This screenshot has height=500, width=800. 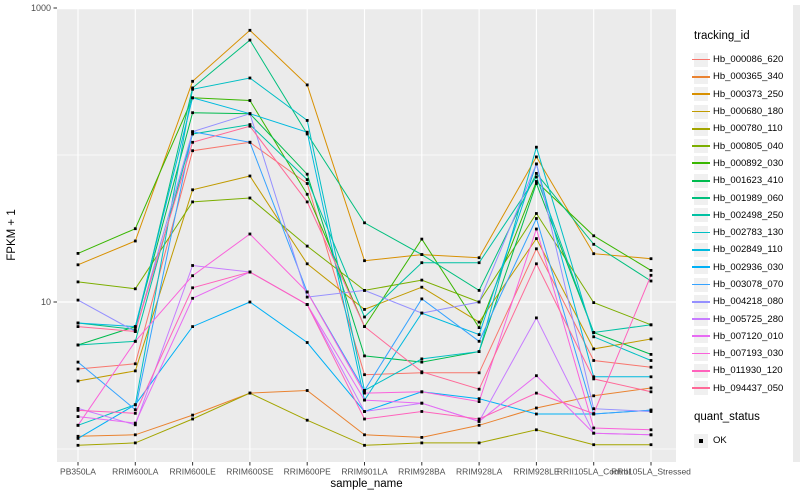 What do you see at coordinates (748, 94) in the screenshot?
I see `legend-item-label: Hb_000373_250` at bounding box center [748, 94].